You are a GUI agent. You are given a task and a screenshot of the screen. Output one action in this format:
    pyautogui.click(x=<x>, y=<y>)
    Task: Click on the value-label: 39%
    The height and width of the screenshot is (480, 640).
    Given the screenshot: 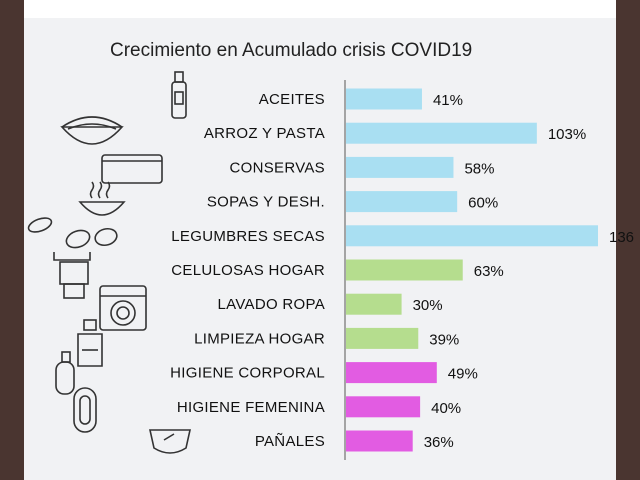 What is the action you would take?
    pyautogui.click(x=444, y=339)
    